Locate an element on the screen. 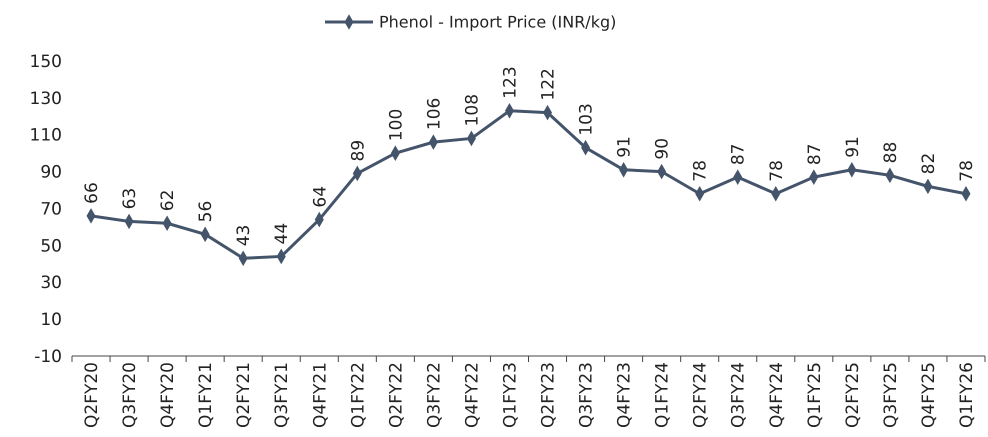 The height and width of the screenshot is (437, 988). data-label: 56 is located at coordinates (206, 211).